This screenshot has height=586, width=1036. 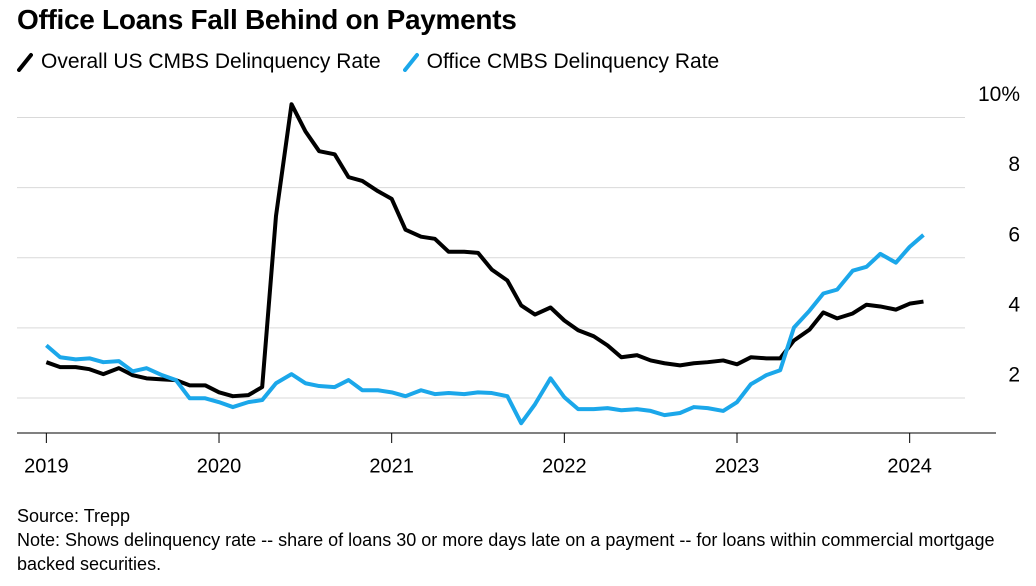 I want to click on chart-title: Office Loans Fall Behind on Payments, so click(x=267, y=19).